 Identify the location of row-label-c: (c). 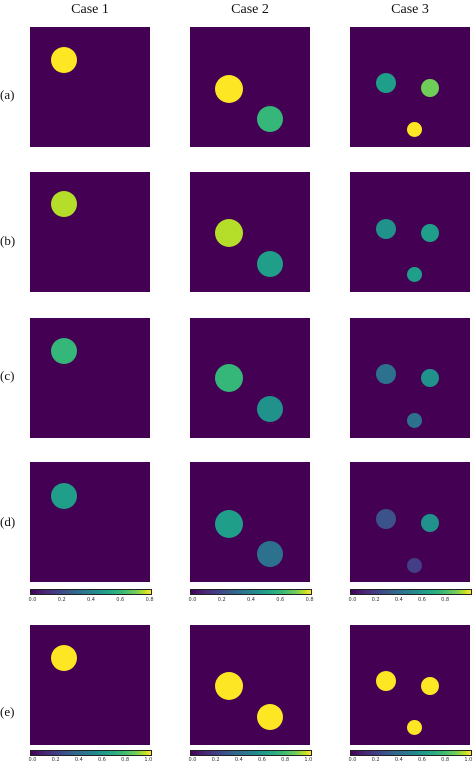
(7, 375).